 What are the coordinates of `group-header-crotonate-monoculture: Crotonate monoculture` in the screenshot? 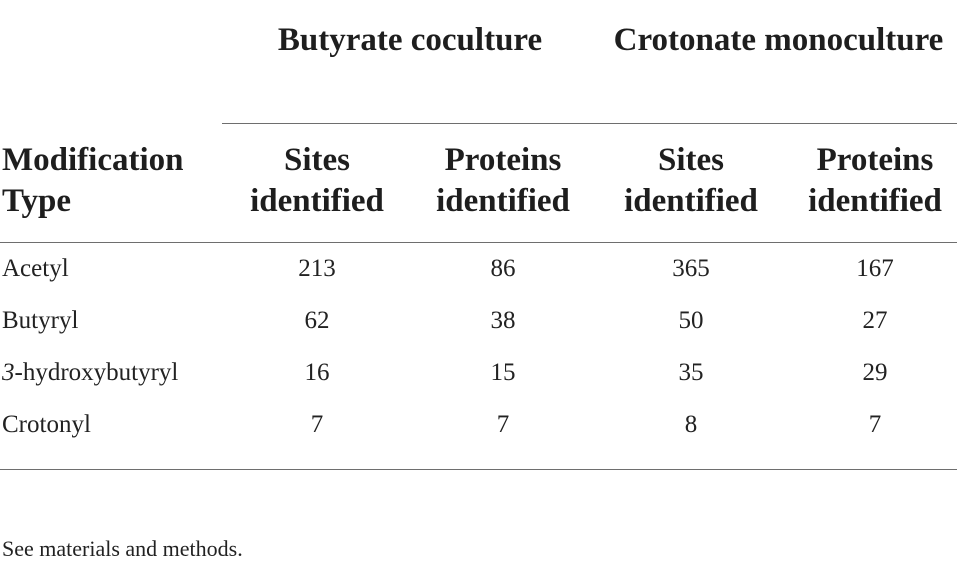 It's located at (778, 40).